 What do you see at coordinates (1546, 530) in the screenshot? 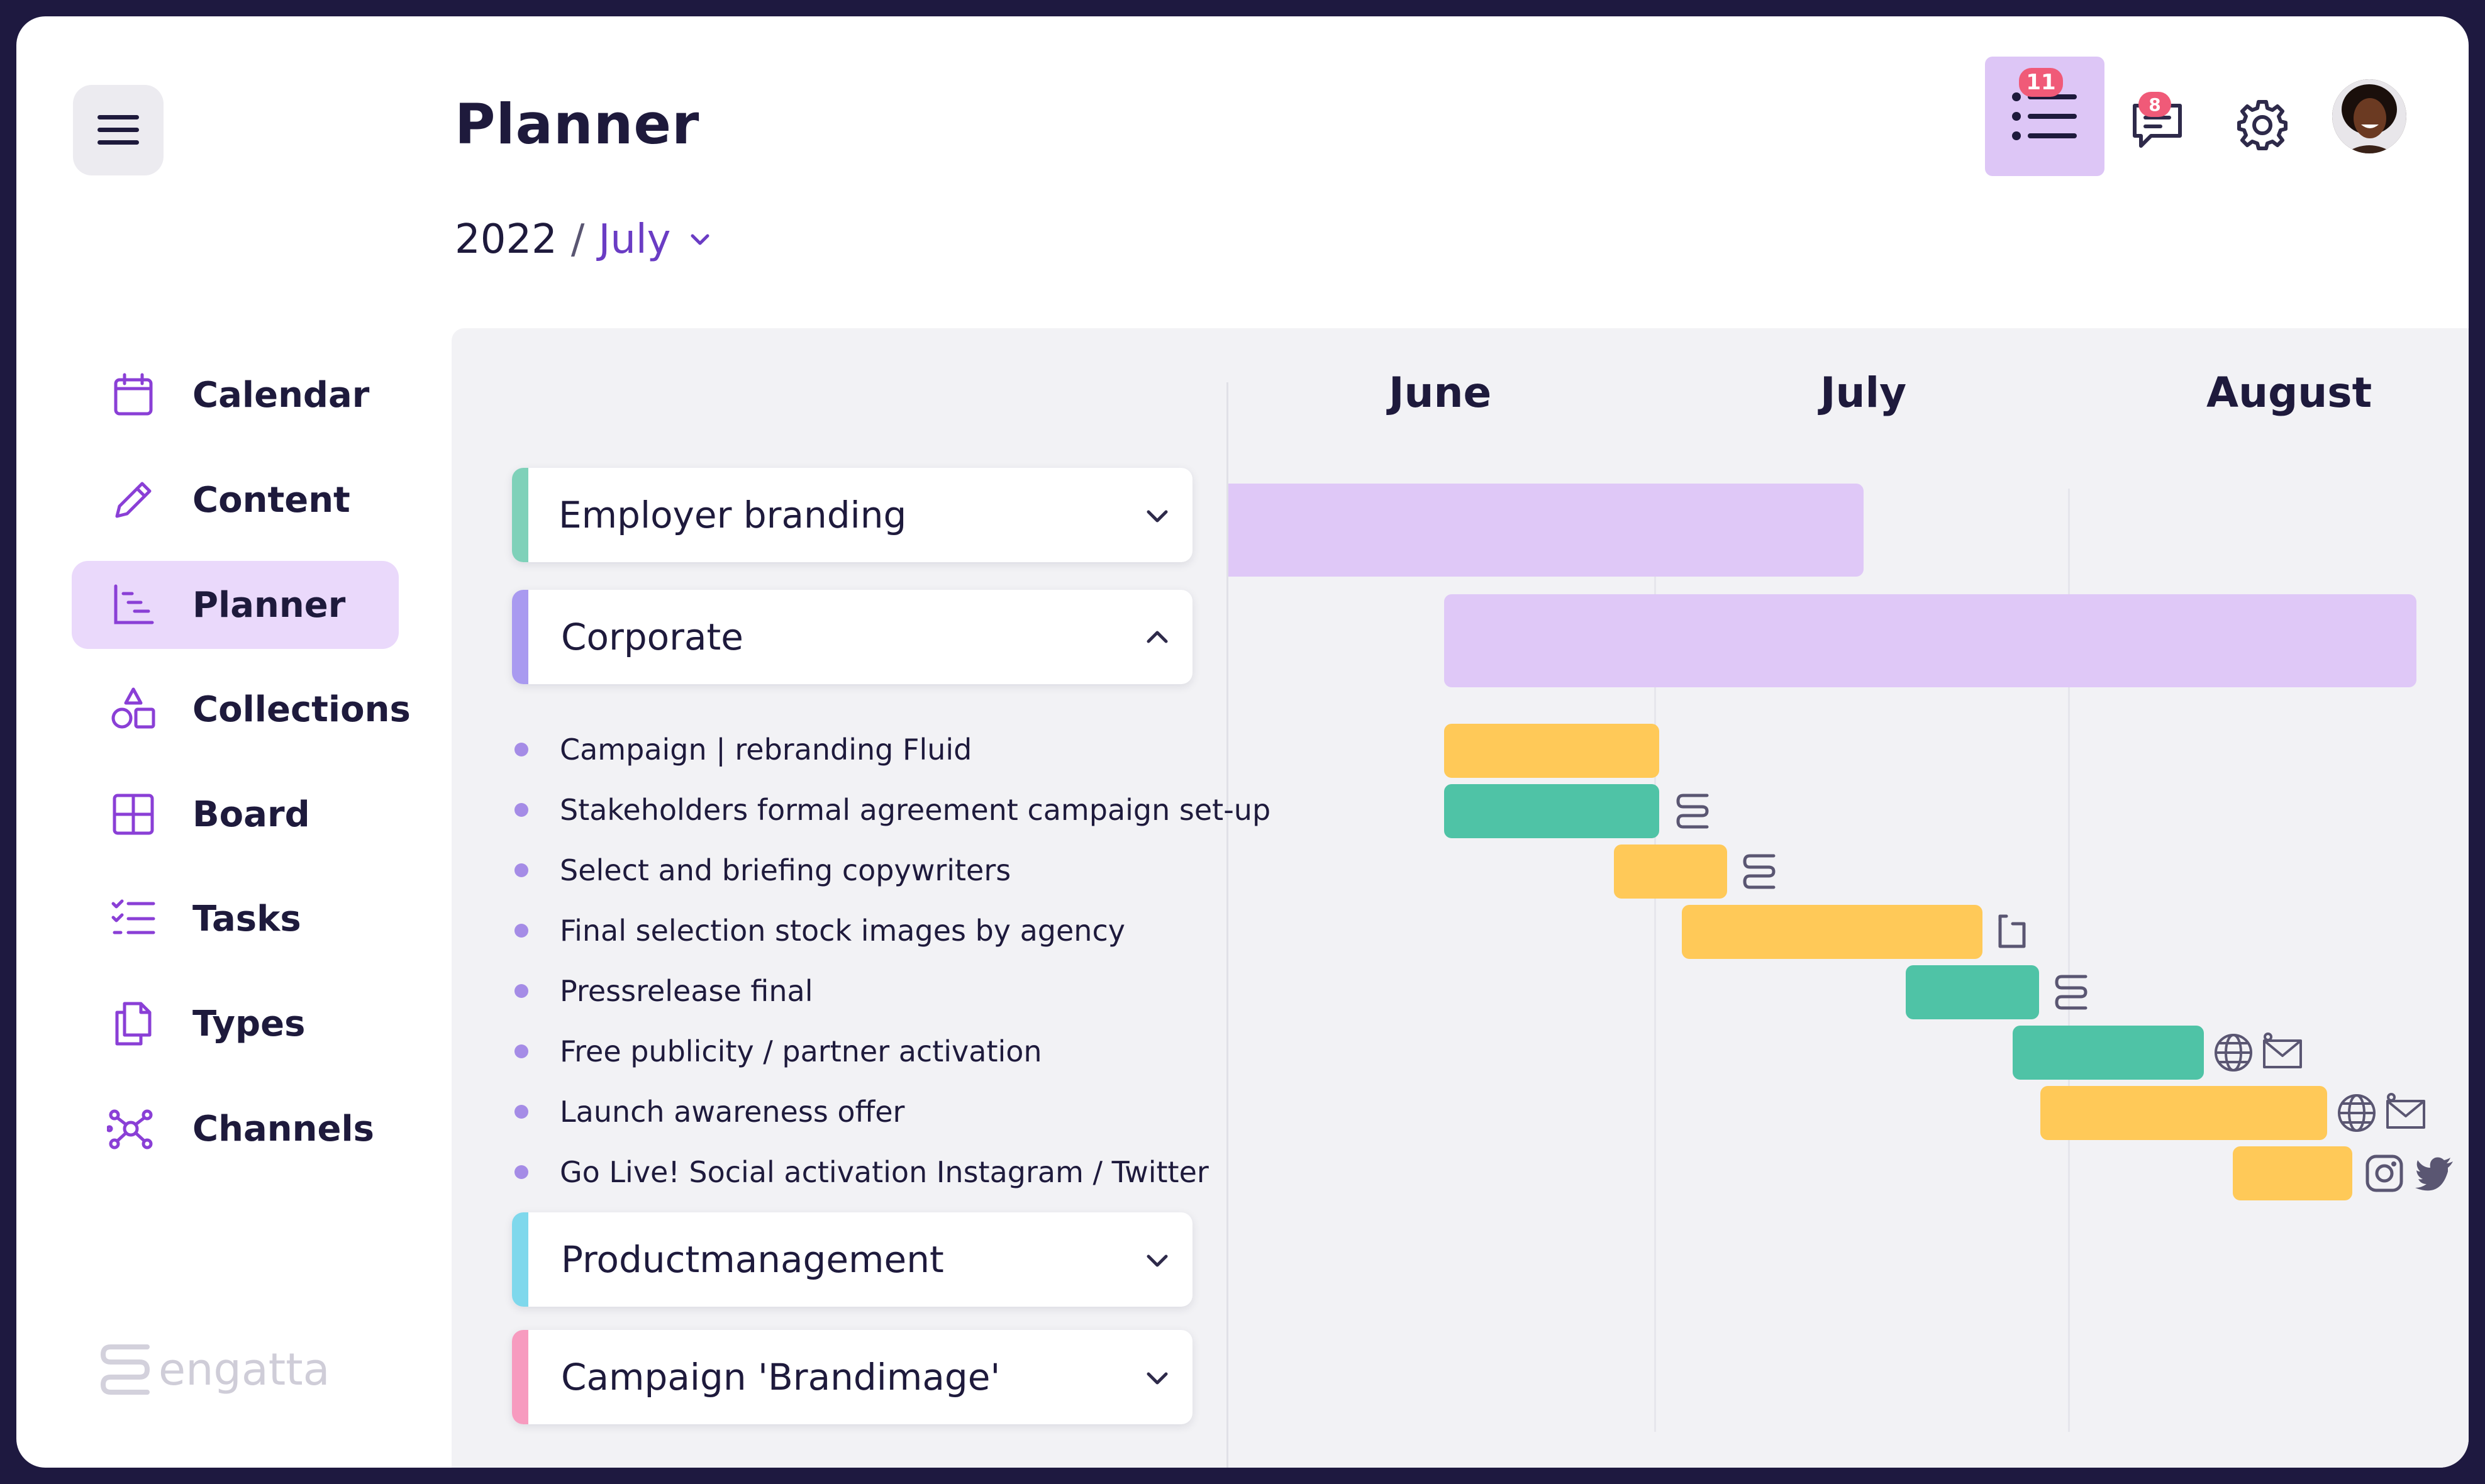
I see `group-bar-employer-branding` at bounding box center [1546, 530].